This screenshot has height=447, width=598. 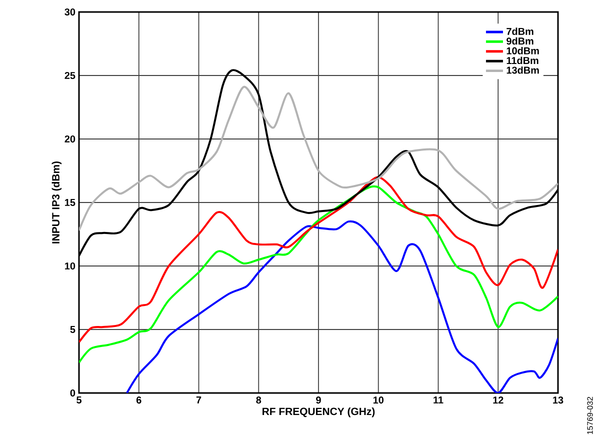 I want to click on y-tick-label: 25, so click(x=70, y=76).